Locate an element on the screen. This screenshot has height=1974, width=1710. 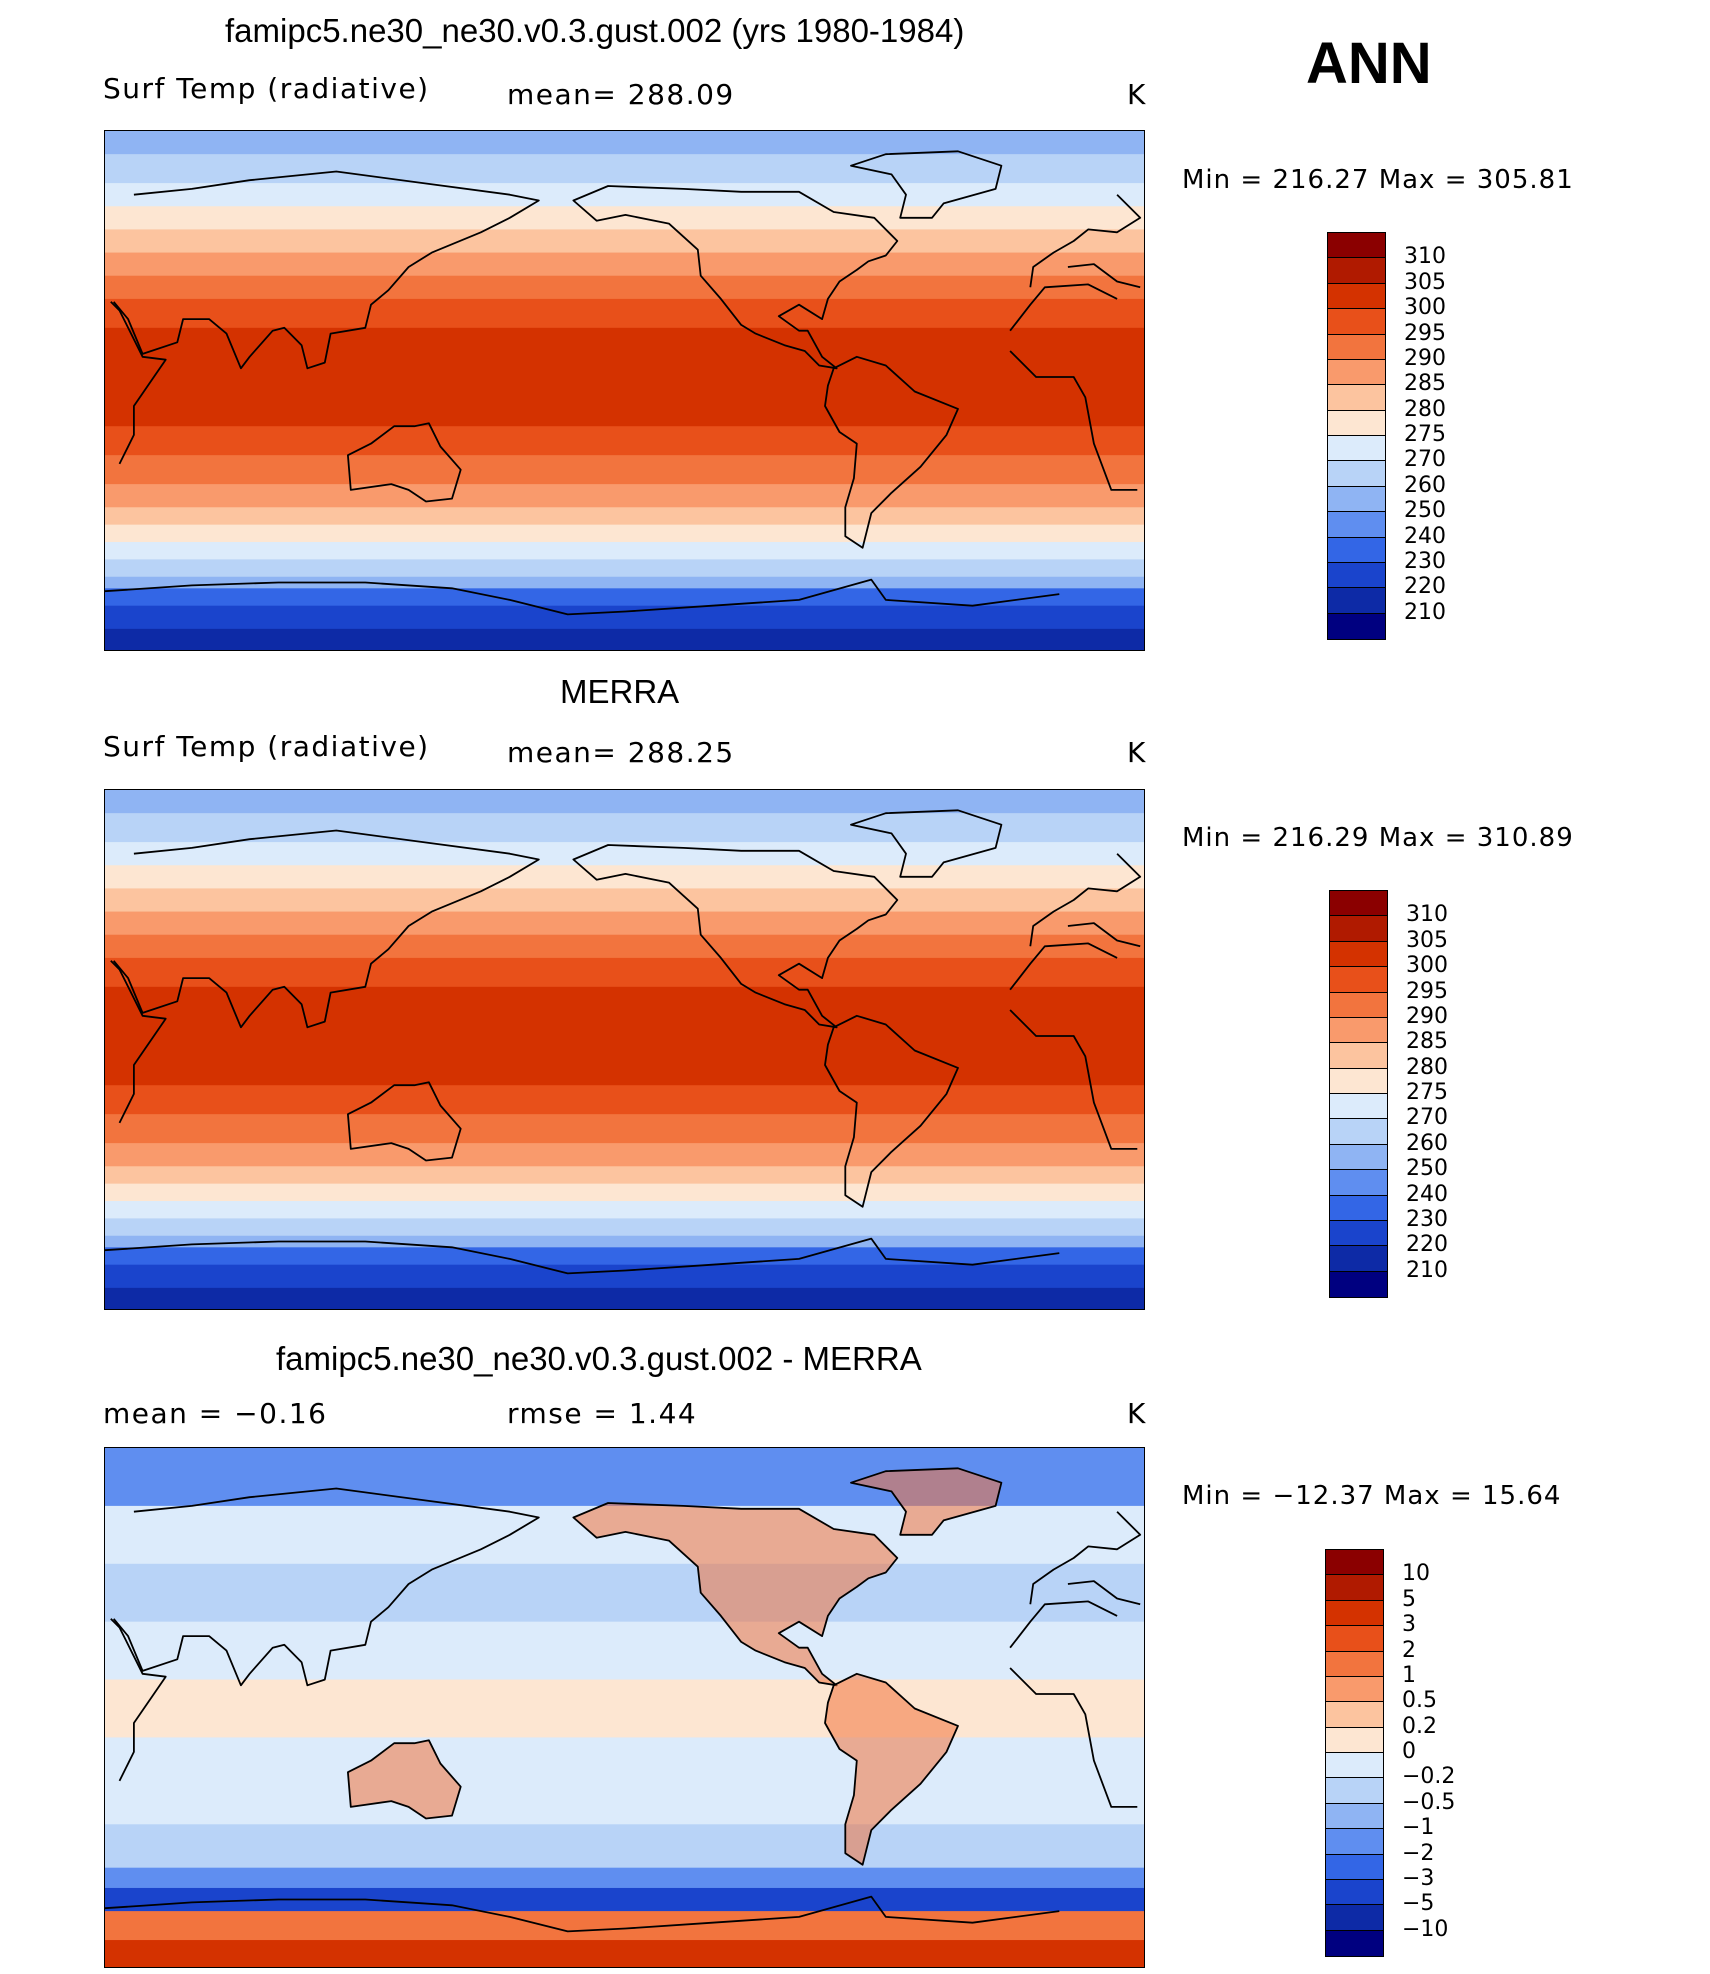
colorbar-label: −2 is located at coordinates (1418, 1853).